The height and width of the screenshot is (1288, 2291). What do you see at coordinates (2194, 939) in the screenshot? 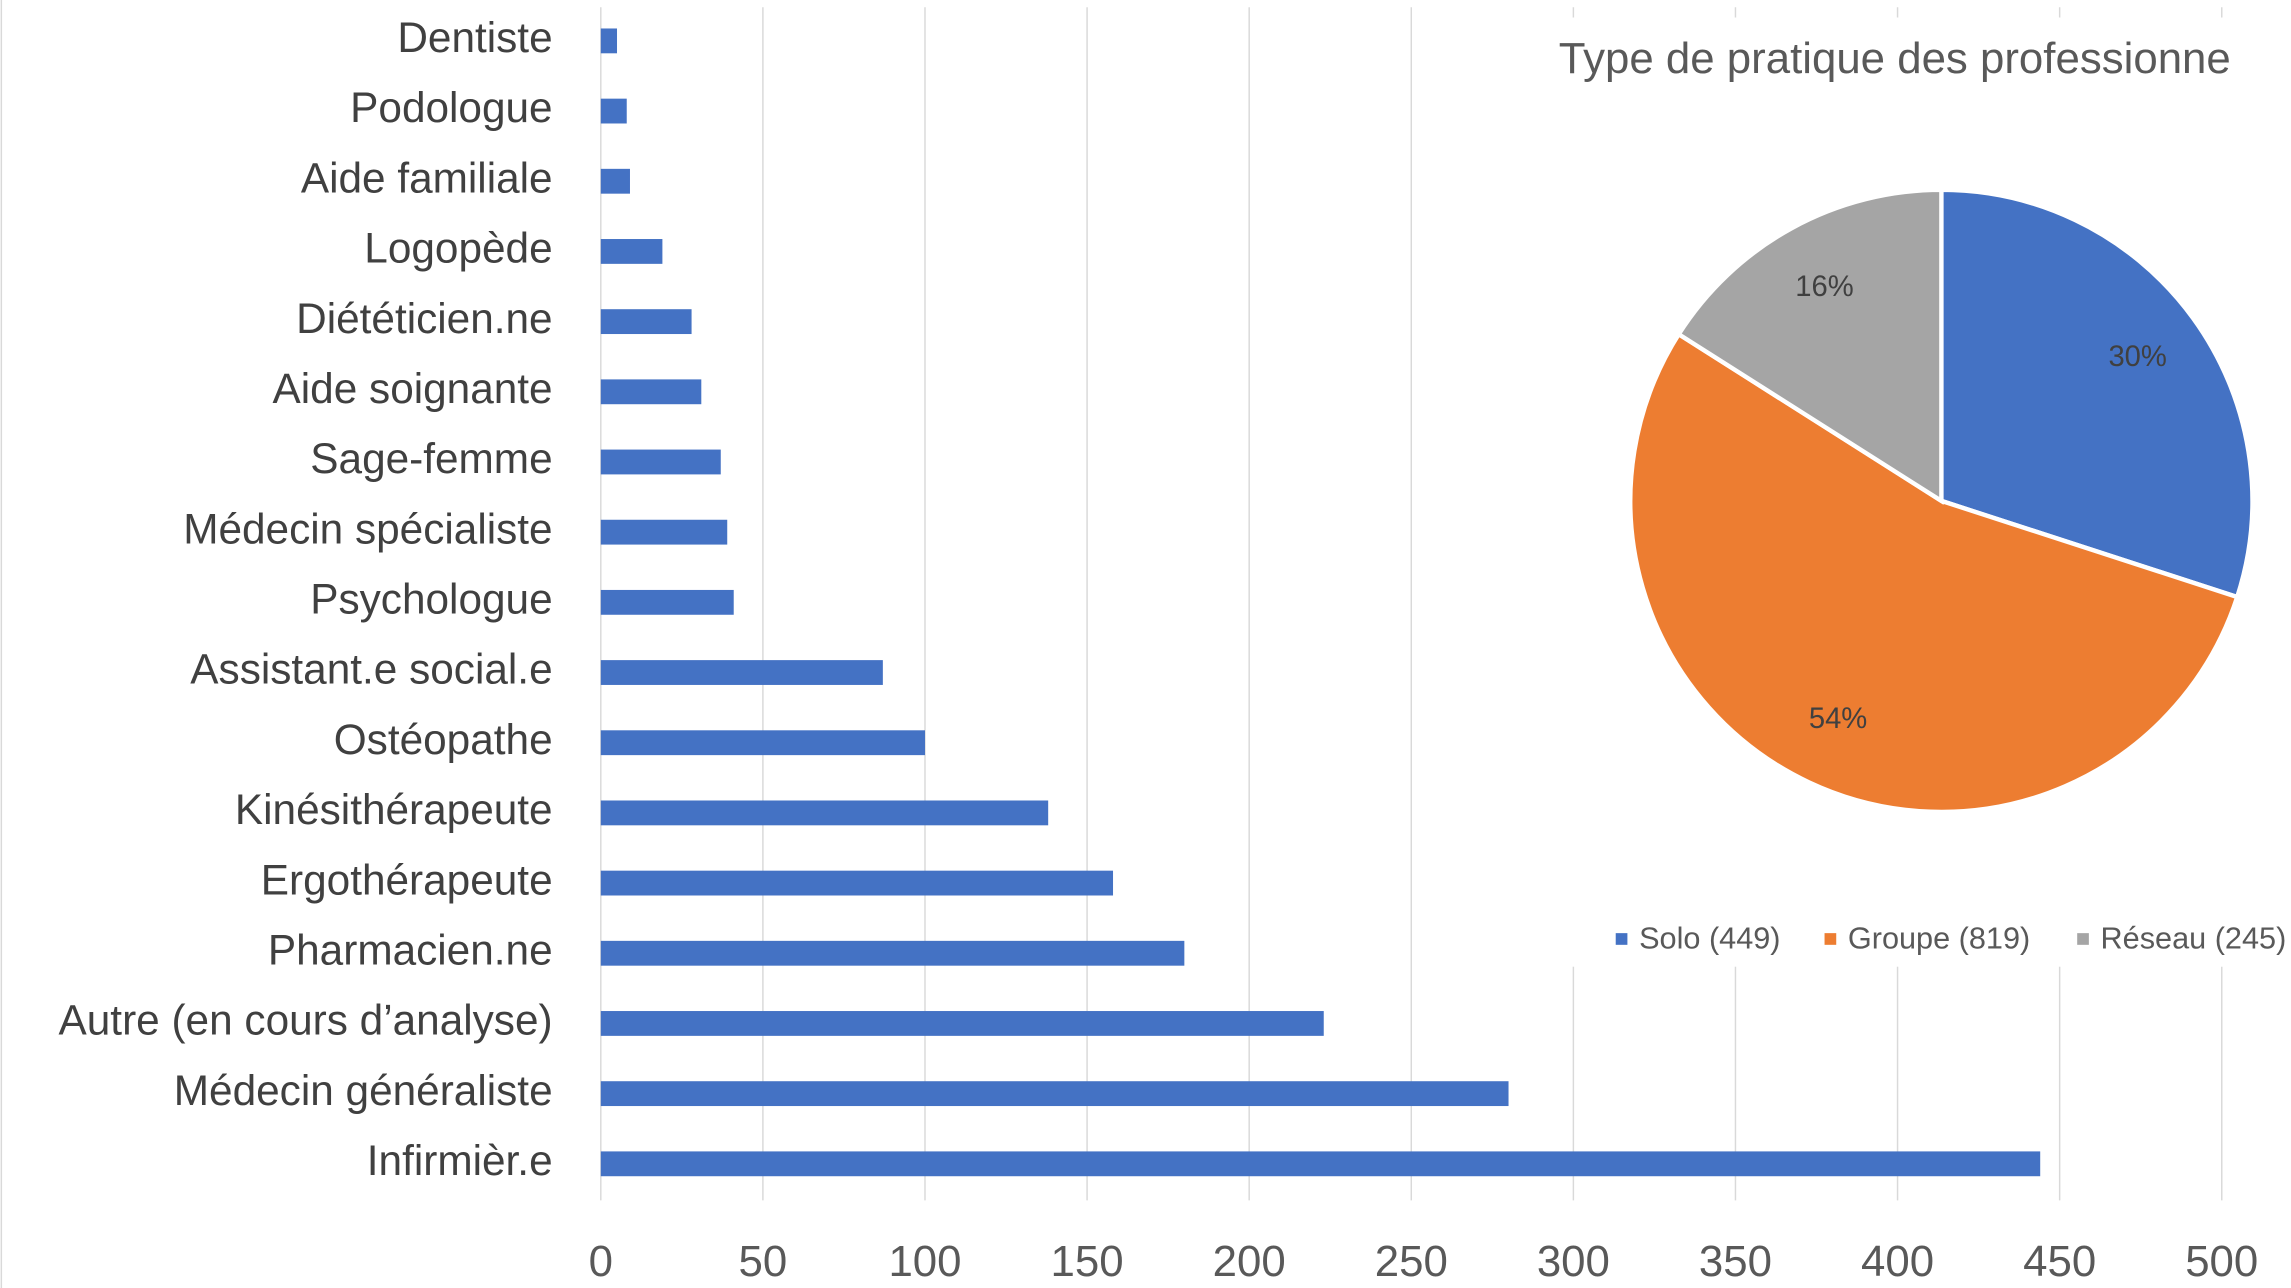
I see `legend-label: Réseau (245)` at bounding box center [2194, 939].